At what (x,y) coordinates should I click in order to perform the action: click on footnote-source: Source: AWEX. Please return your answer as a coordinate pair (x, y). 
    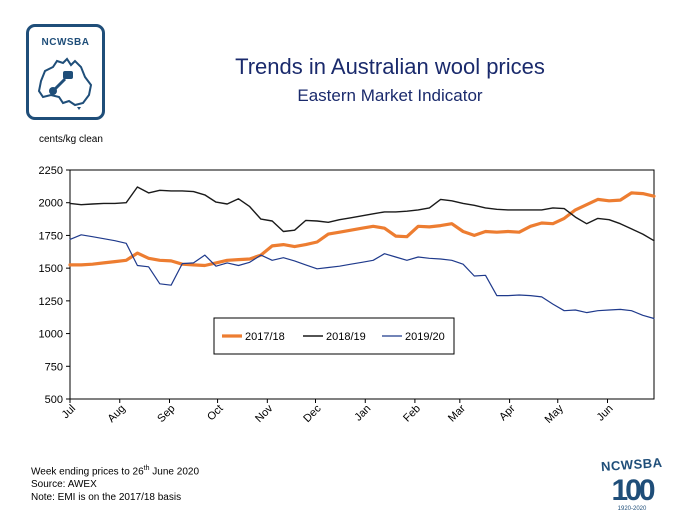
    Looking at the image, I should click on (64, 485).